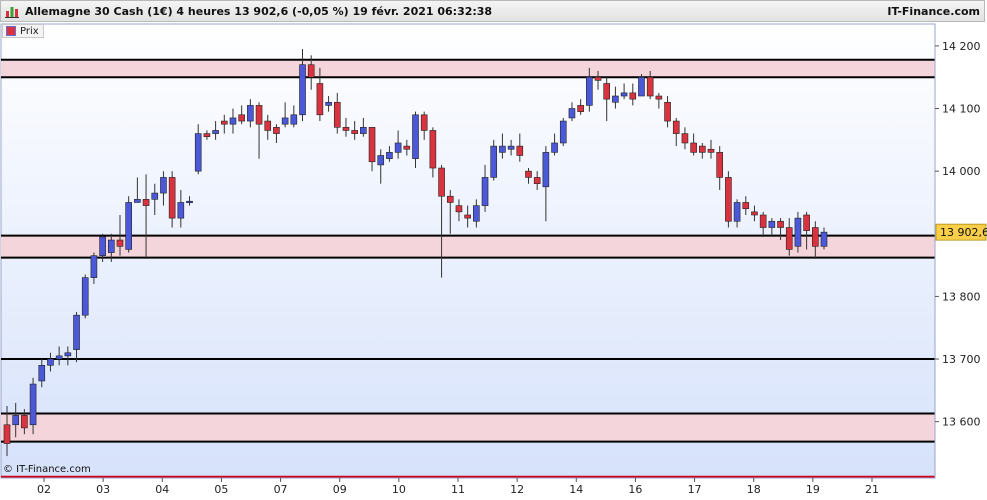  I want to click on x-tick-label: 05, so click(221, 489).